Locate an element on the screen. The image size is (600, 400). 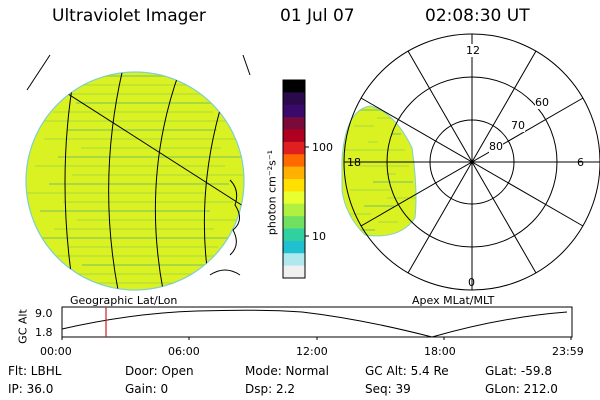
x-tick-1200: 12:00 is located at coordinates (312, 351).